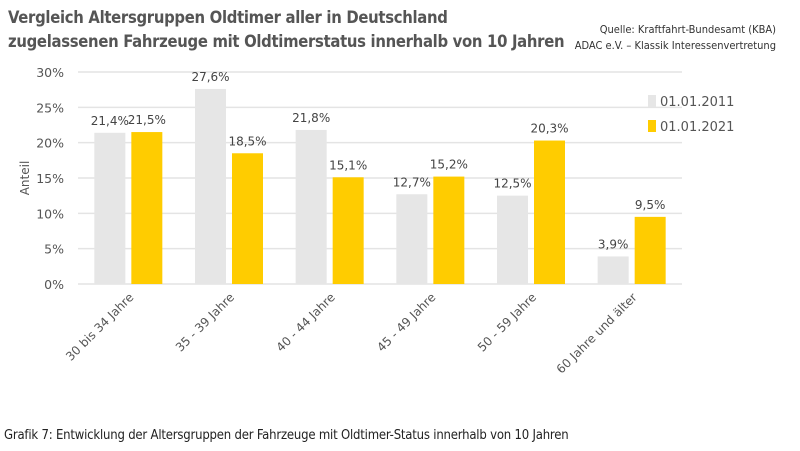 The height and width of the screenshot is (451, 800). Describe the element at coordinates (348, 165) in the screenshot. I see `data-label: 15,1%` at that location.